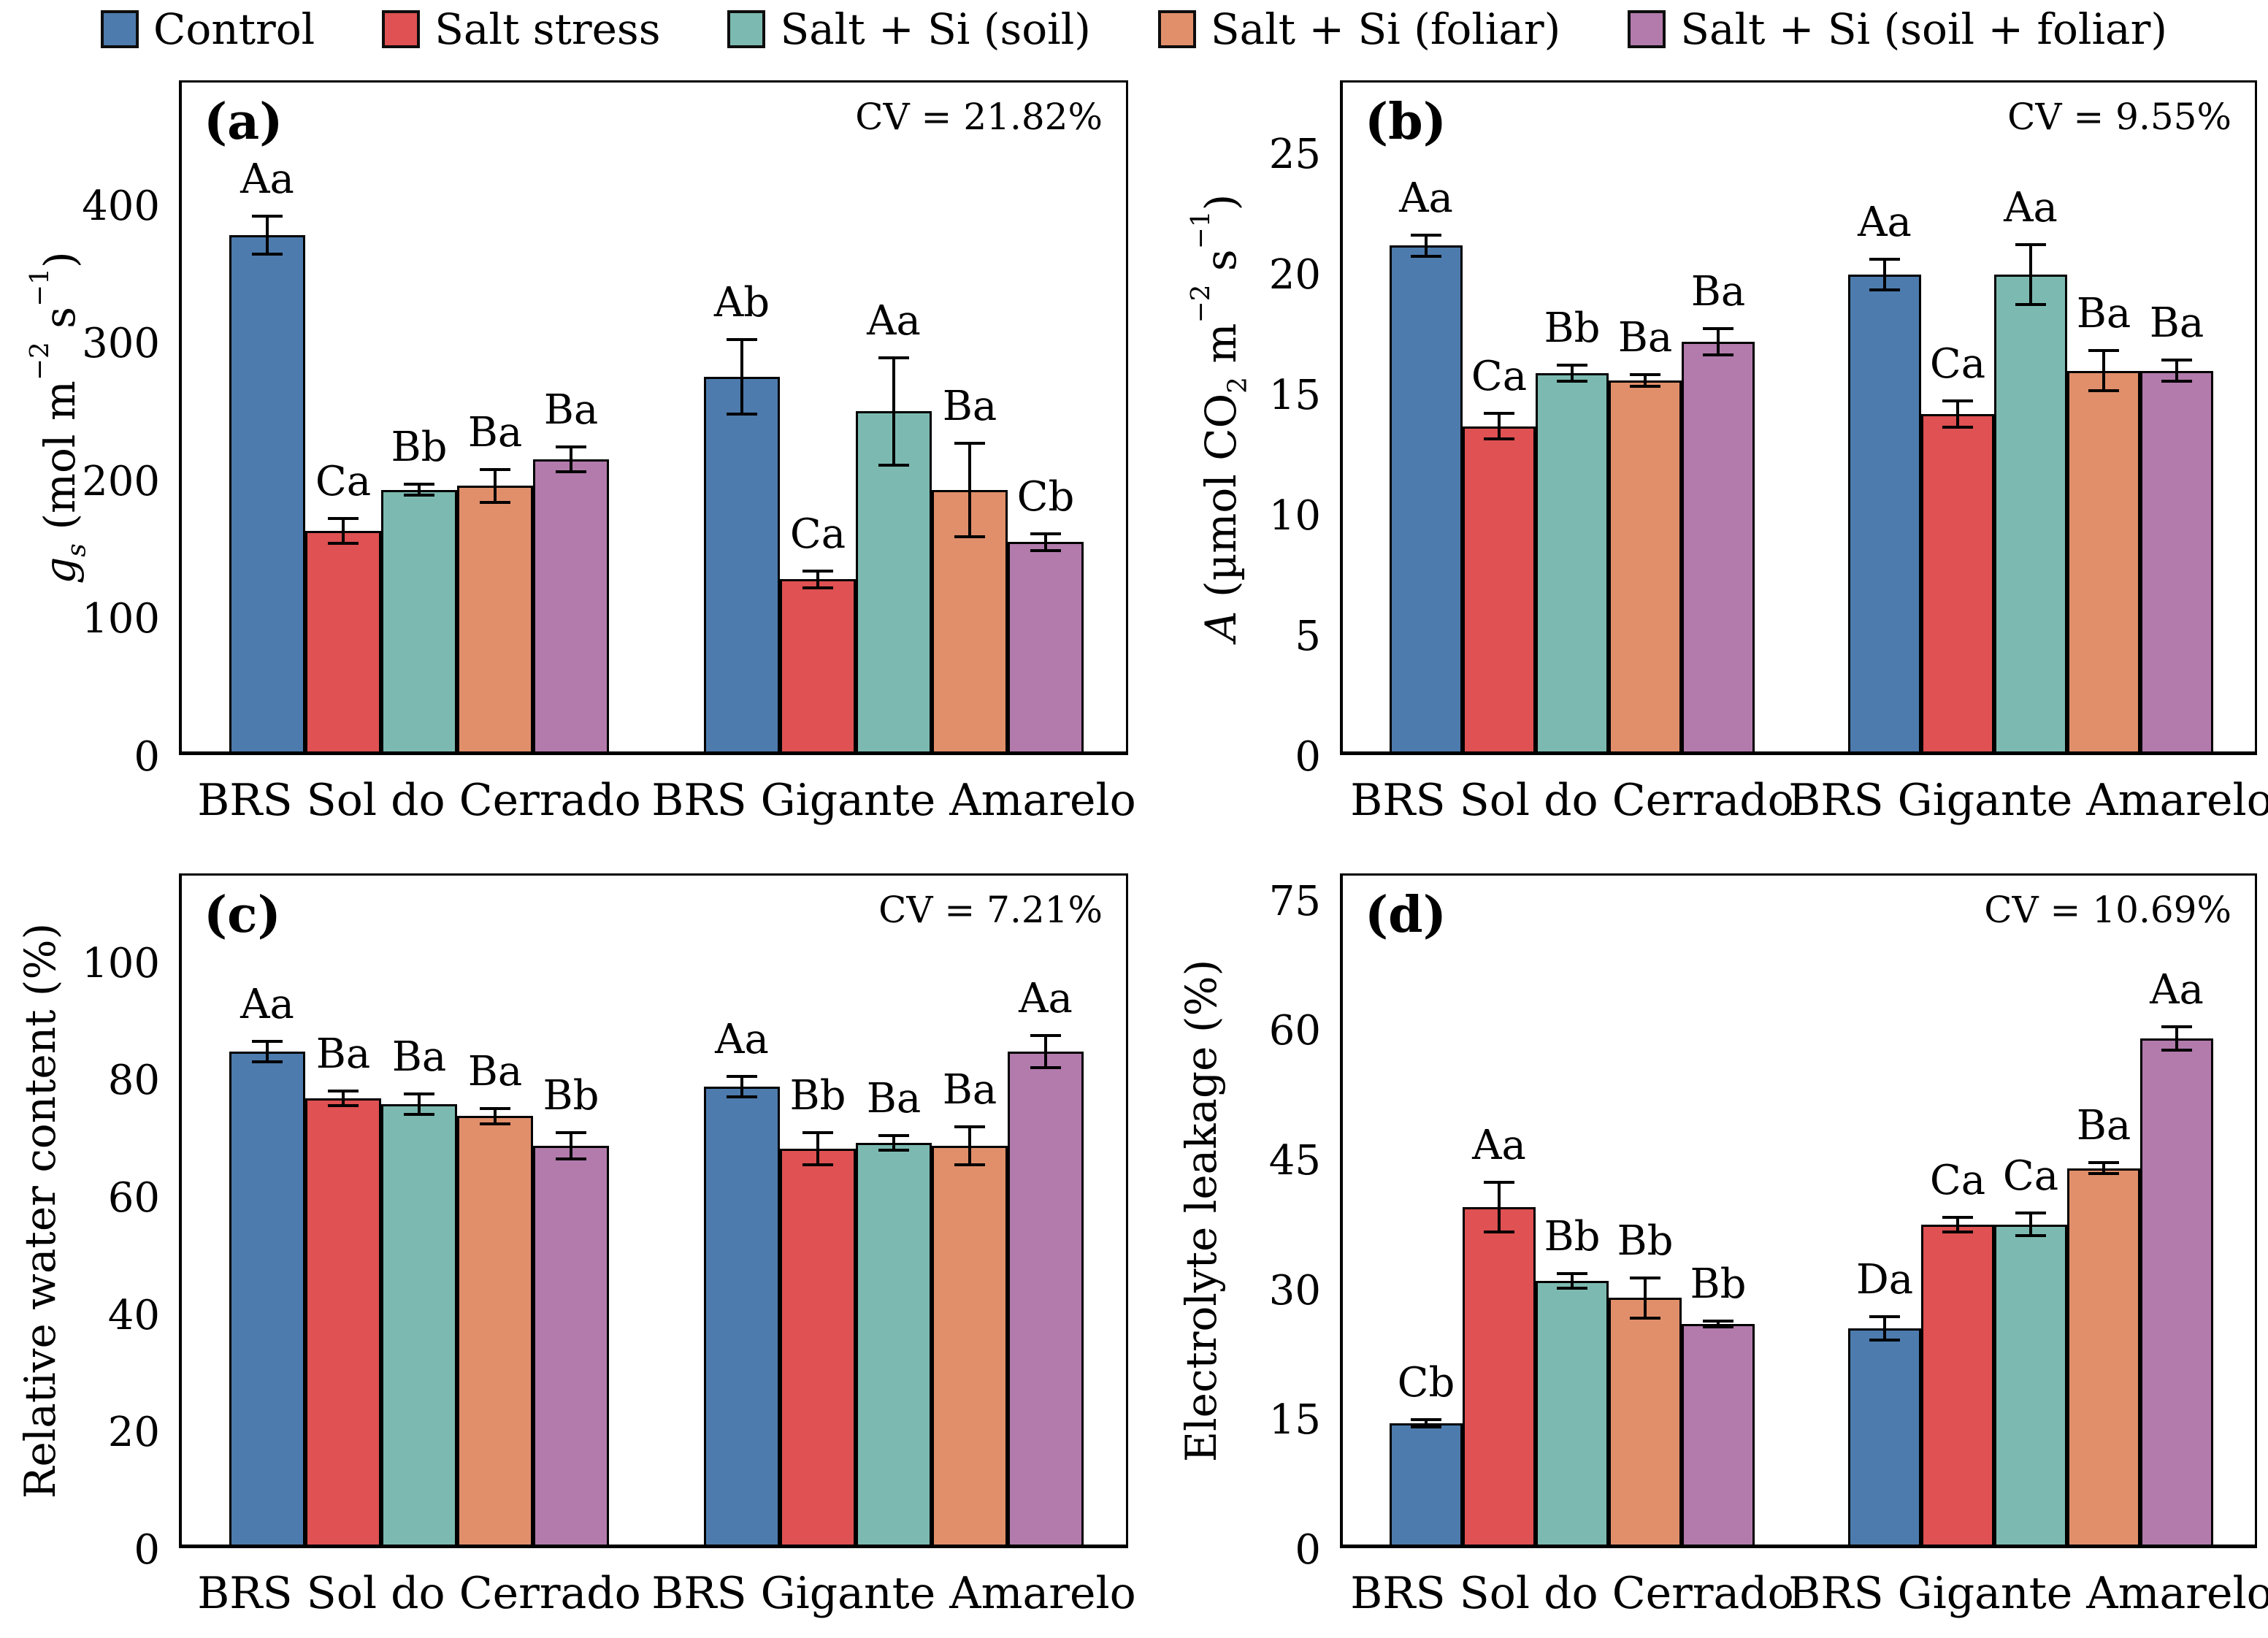 This screenshot has height=1638, width=2268. Describe the element at coordinates (133, 1081) in the screenshot. I see `y-tick-label: 80` at that location.